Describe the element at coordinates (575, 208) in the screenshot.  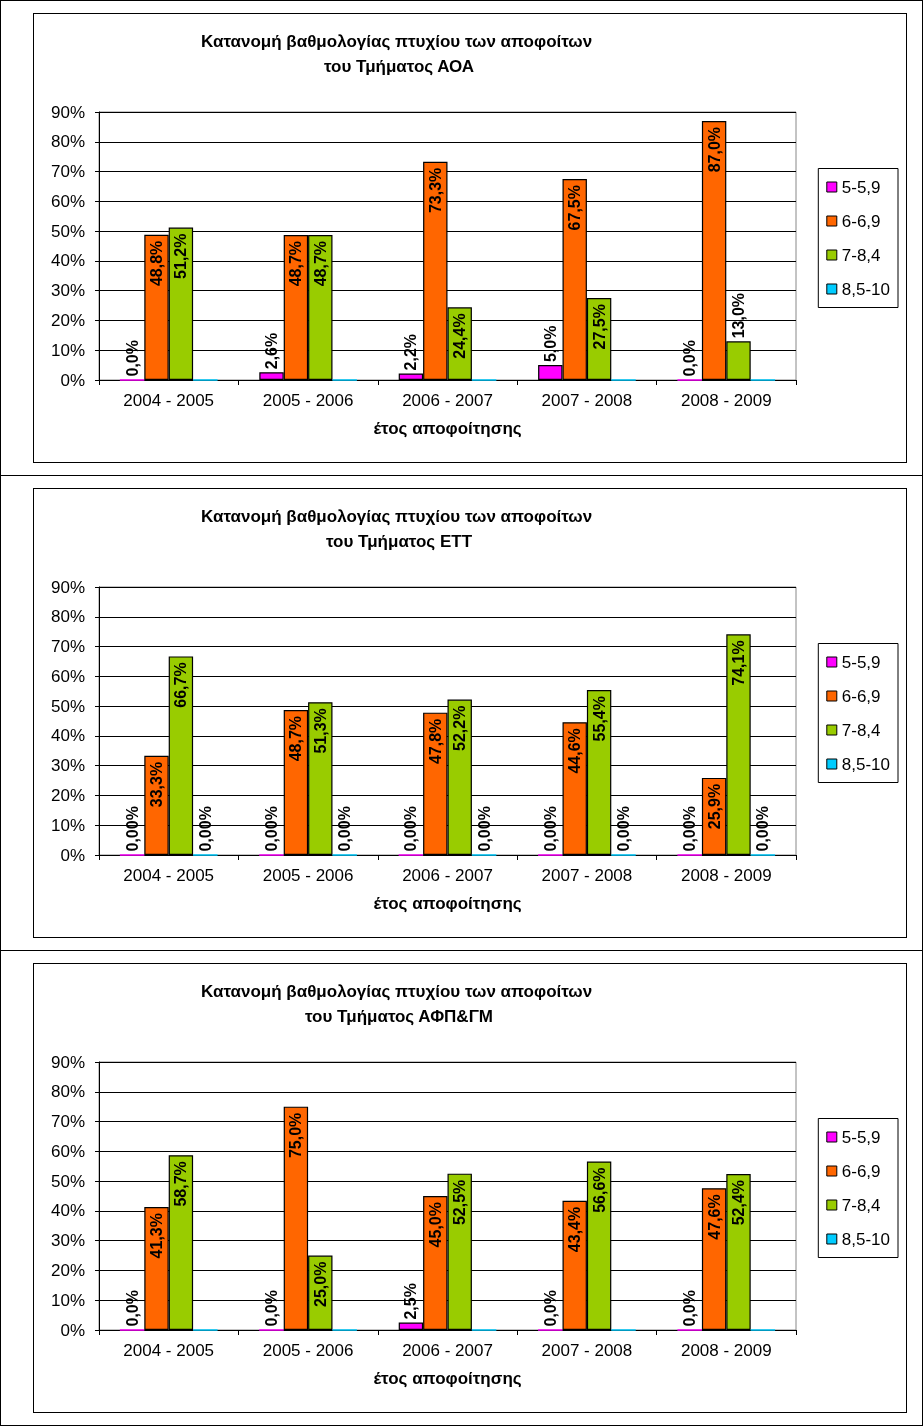
I see `data-label: 67,5%` at that location.